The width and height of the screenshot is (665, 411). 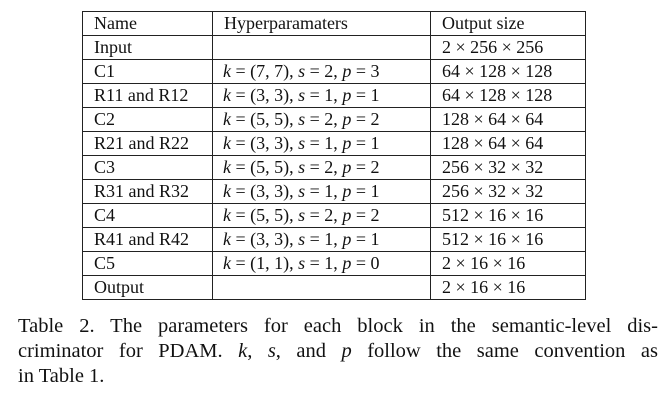 I want to click on row-name-cell: C3, so click(x=147, y=167).